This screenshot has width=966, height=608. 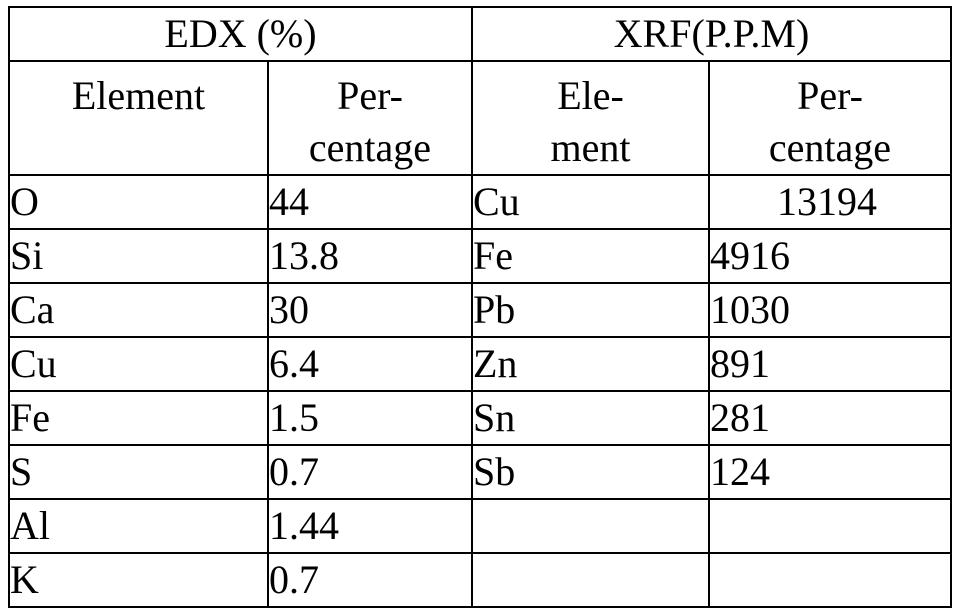 I want to click on header-line: Element, so click(x=138, y=95).